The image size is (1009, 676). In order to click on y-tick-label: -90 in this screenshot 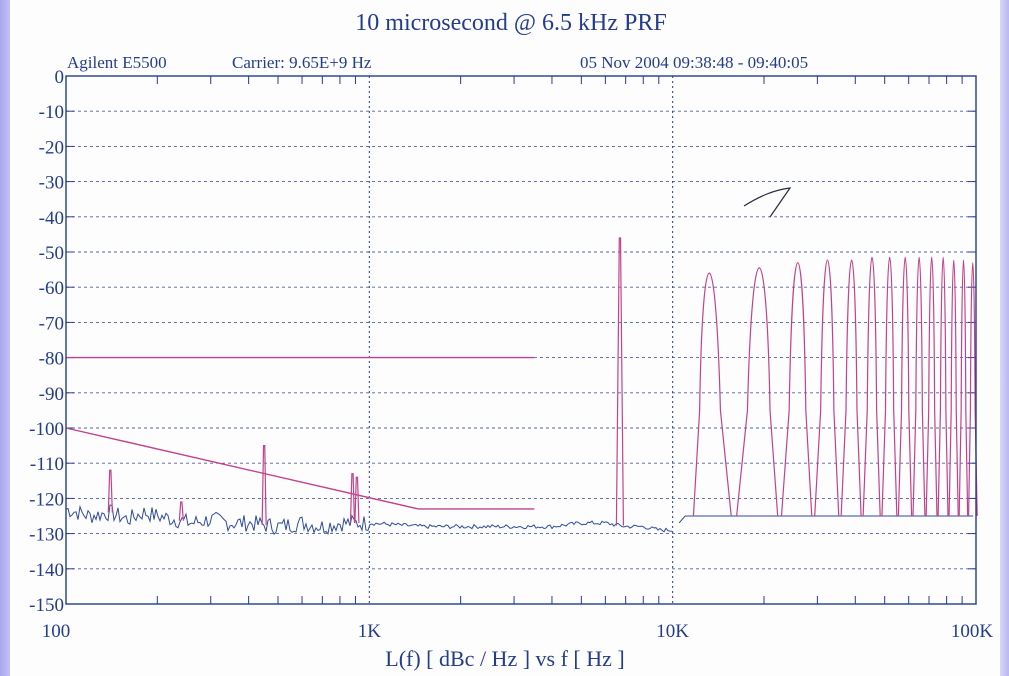, I will do `click(51, 394)`.